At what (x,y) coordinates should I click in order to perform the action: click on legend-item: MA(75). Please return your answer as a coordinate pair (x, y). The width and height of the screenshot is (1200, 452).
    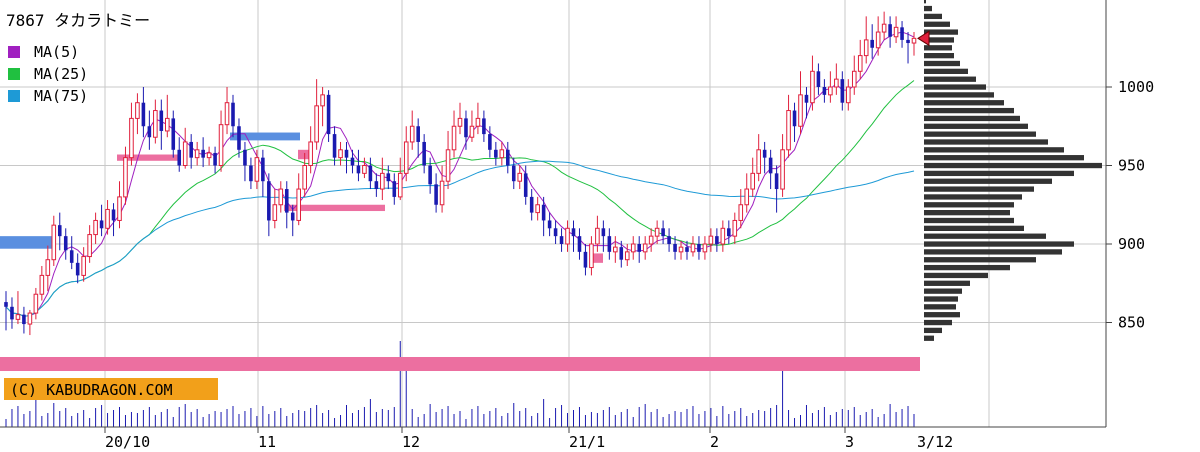
    Looking at the image, I should click on (48, 96).